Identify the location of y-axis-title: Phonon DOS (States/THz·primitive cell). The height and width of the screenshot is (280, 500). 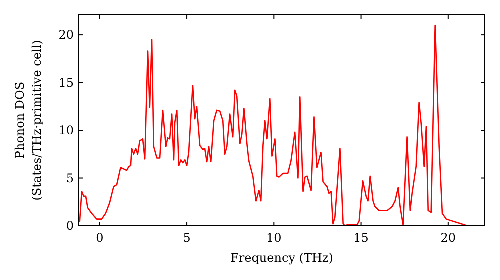
(28, 120).